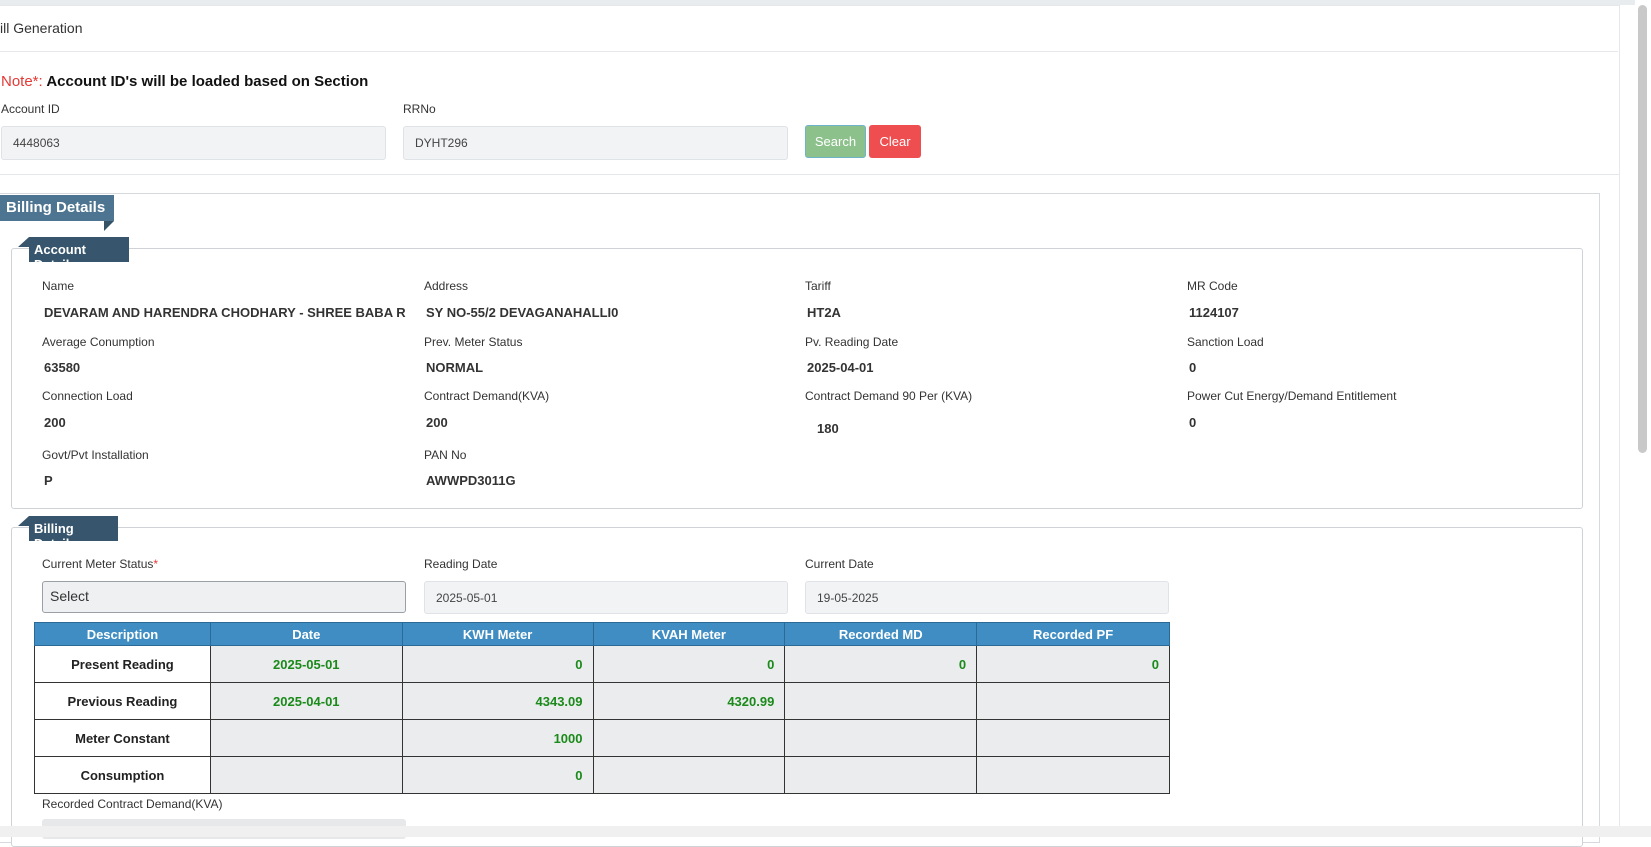 The height and width of the screenshot is (847, 1651). Describe the element at coordinates (689, 664) in the screenshot. I see `row-kvah: 0` at that location.